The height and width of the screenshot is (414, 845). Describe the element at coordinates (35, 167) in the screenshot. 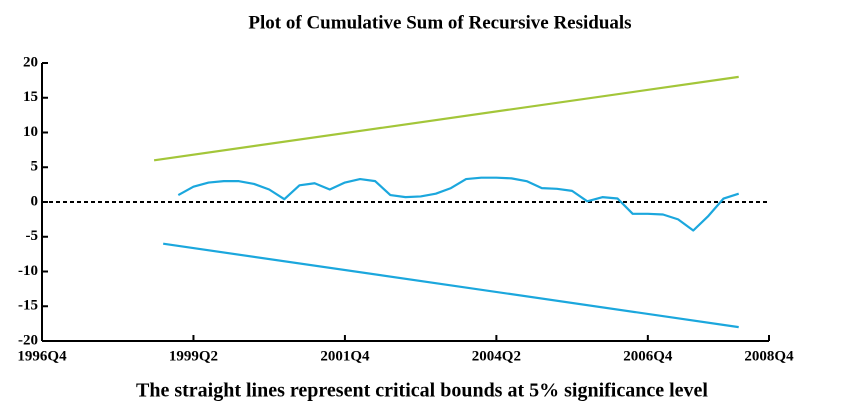

I see `y-tick-label: 5` at that location.